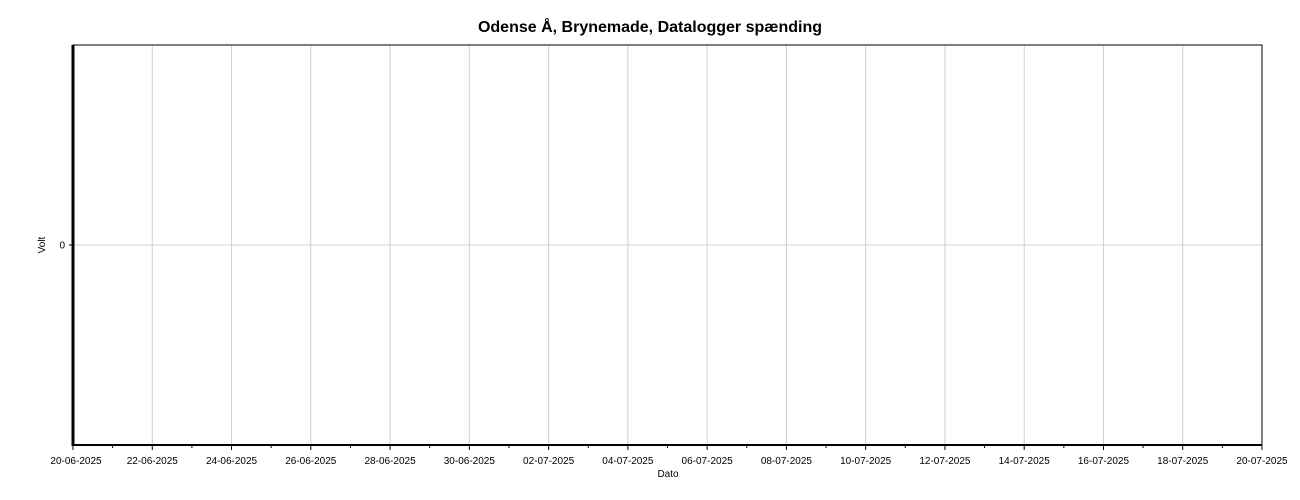 The height and width of the screenshot is (500, 1300). Describe the element at coordinates (1262, 461) in the screenshot. I see `x-tick-label: 20-07-2025` at that location.